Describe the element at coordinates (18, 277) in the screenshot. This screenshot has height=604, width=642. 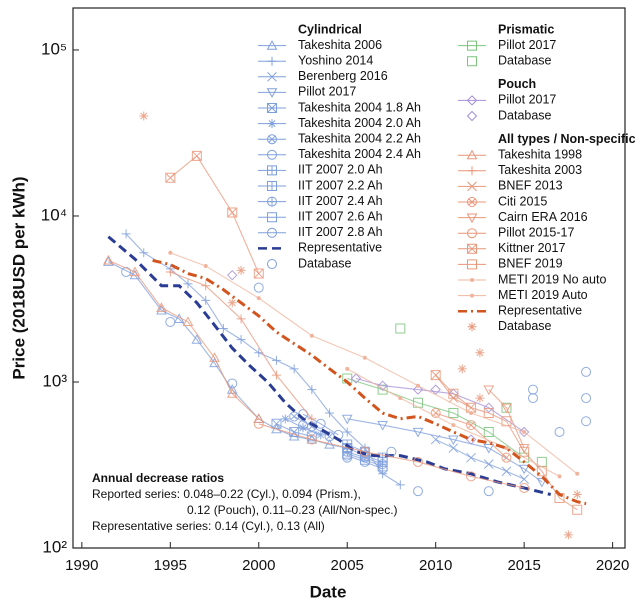
I see `y-axis-label: Price (2018USD per kWh)` at that location.